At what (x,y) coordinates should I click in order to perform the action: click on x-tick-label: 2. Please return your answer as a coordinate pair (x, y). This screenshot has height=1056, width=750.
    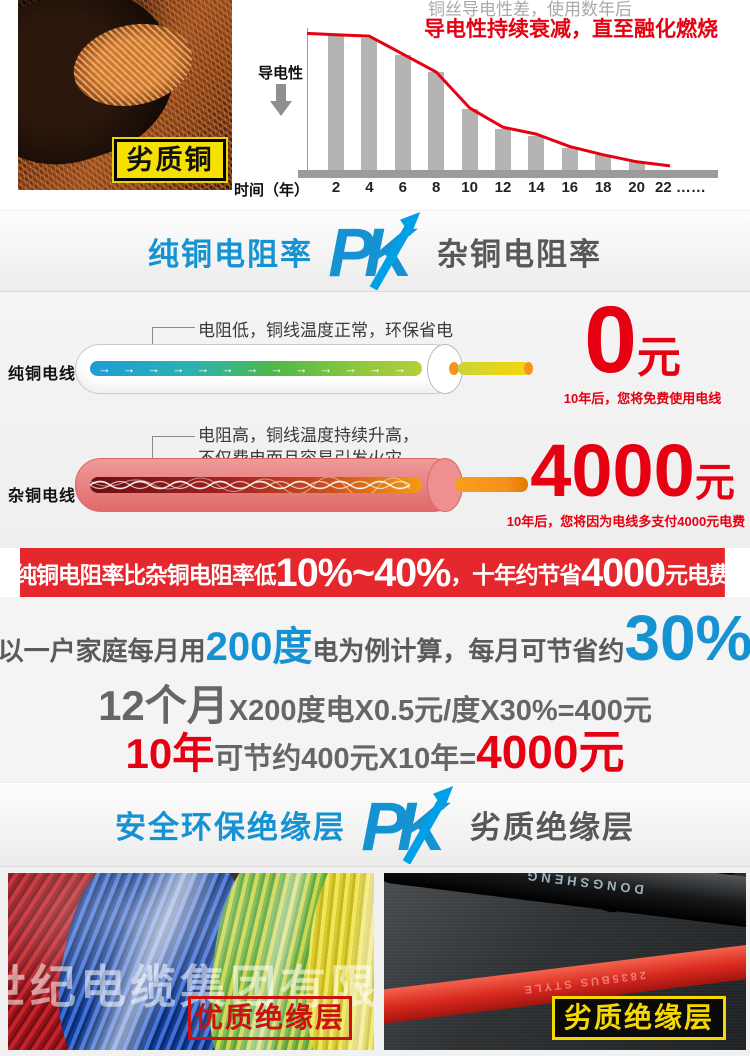
    Looking at the image, I should click on (336, 187).